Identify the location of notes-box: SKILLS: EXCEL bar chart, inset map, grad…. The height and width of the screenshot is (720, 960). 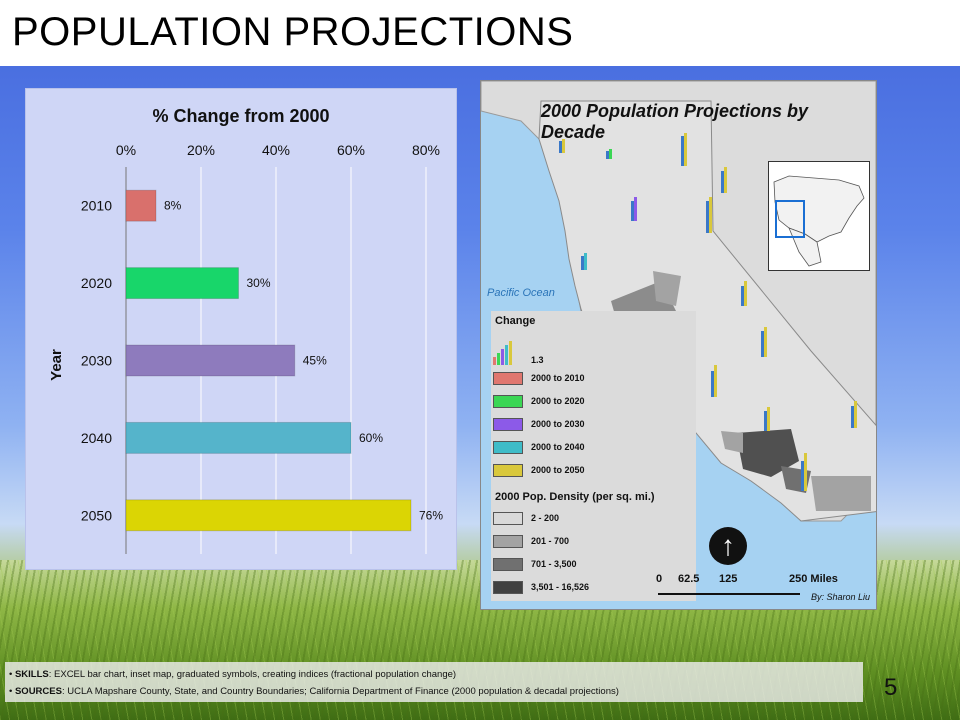
(434, 682).